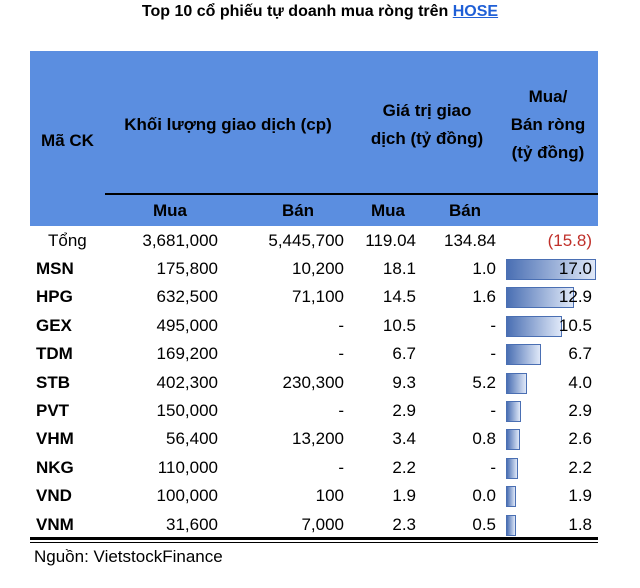 The width and height of the screenshot is (640, 588). What do you see at coordinates (54, 354) in the screenshot?
I see `stock-code: TDM` at bounding box center [54, 354].